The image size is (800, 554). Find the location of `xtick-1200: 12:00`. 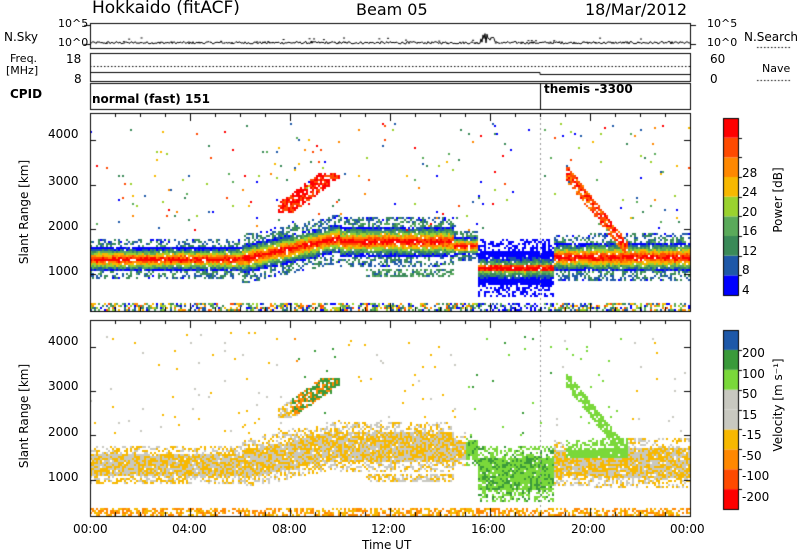

xtick-1200: 12:00 is located at coordinates (388, 529).